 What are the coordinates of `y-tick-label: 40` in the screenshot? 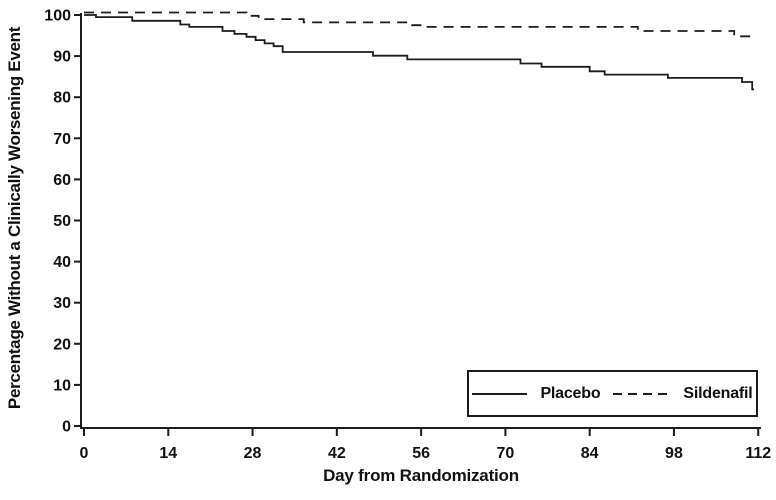 It's located at (62, 262).